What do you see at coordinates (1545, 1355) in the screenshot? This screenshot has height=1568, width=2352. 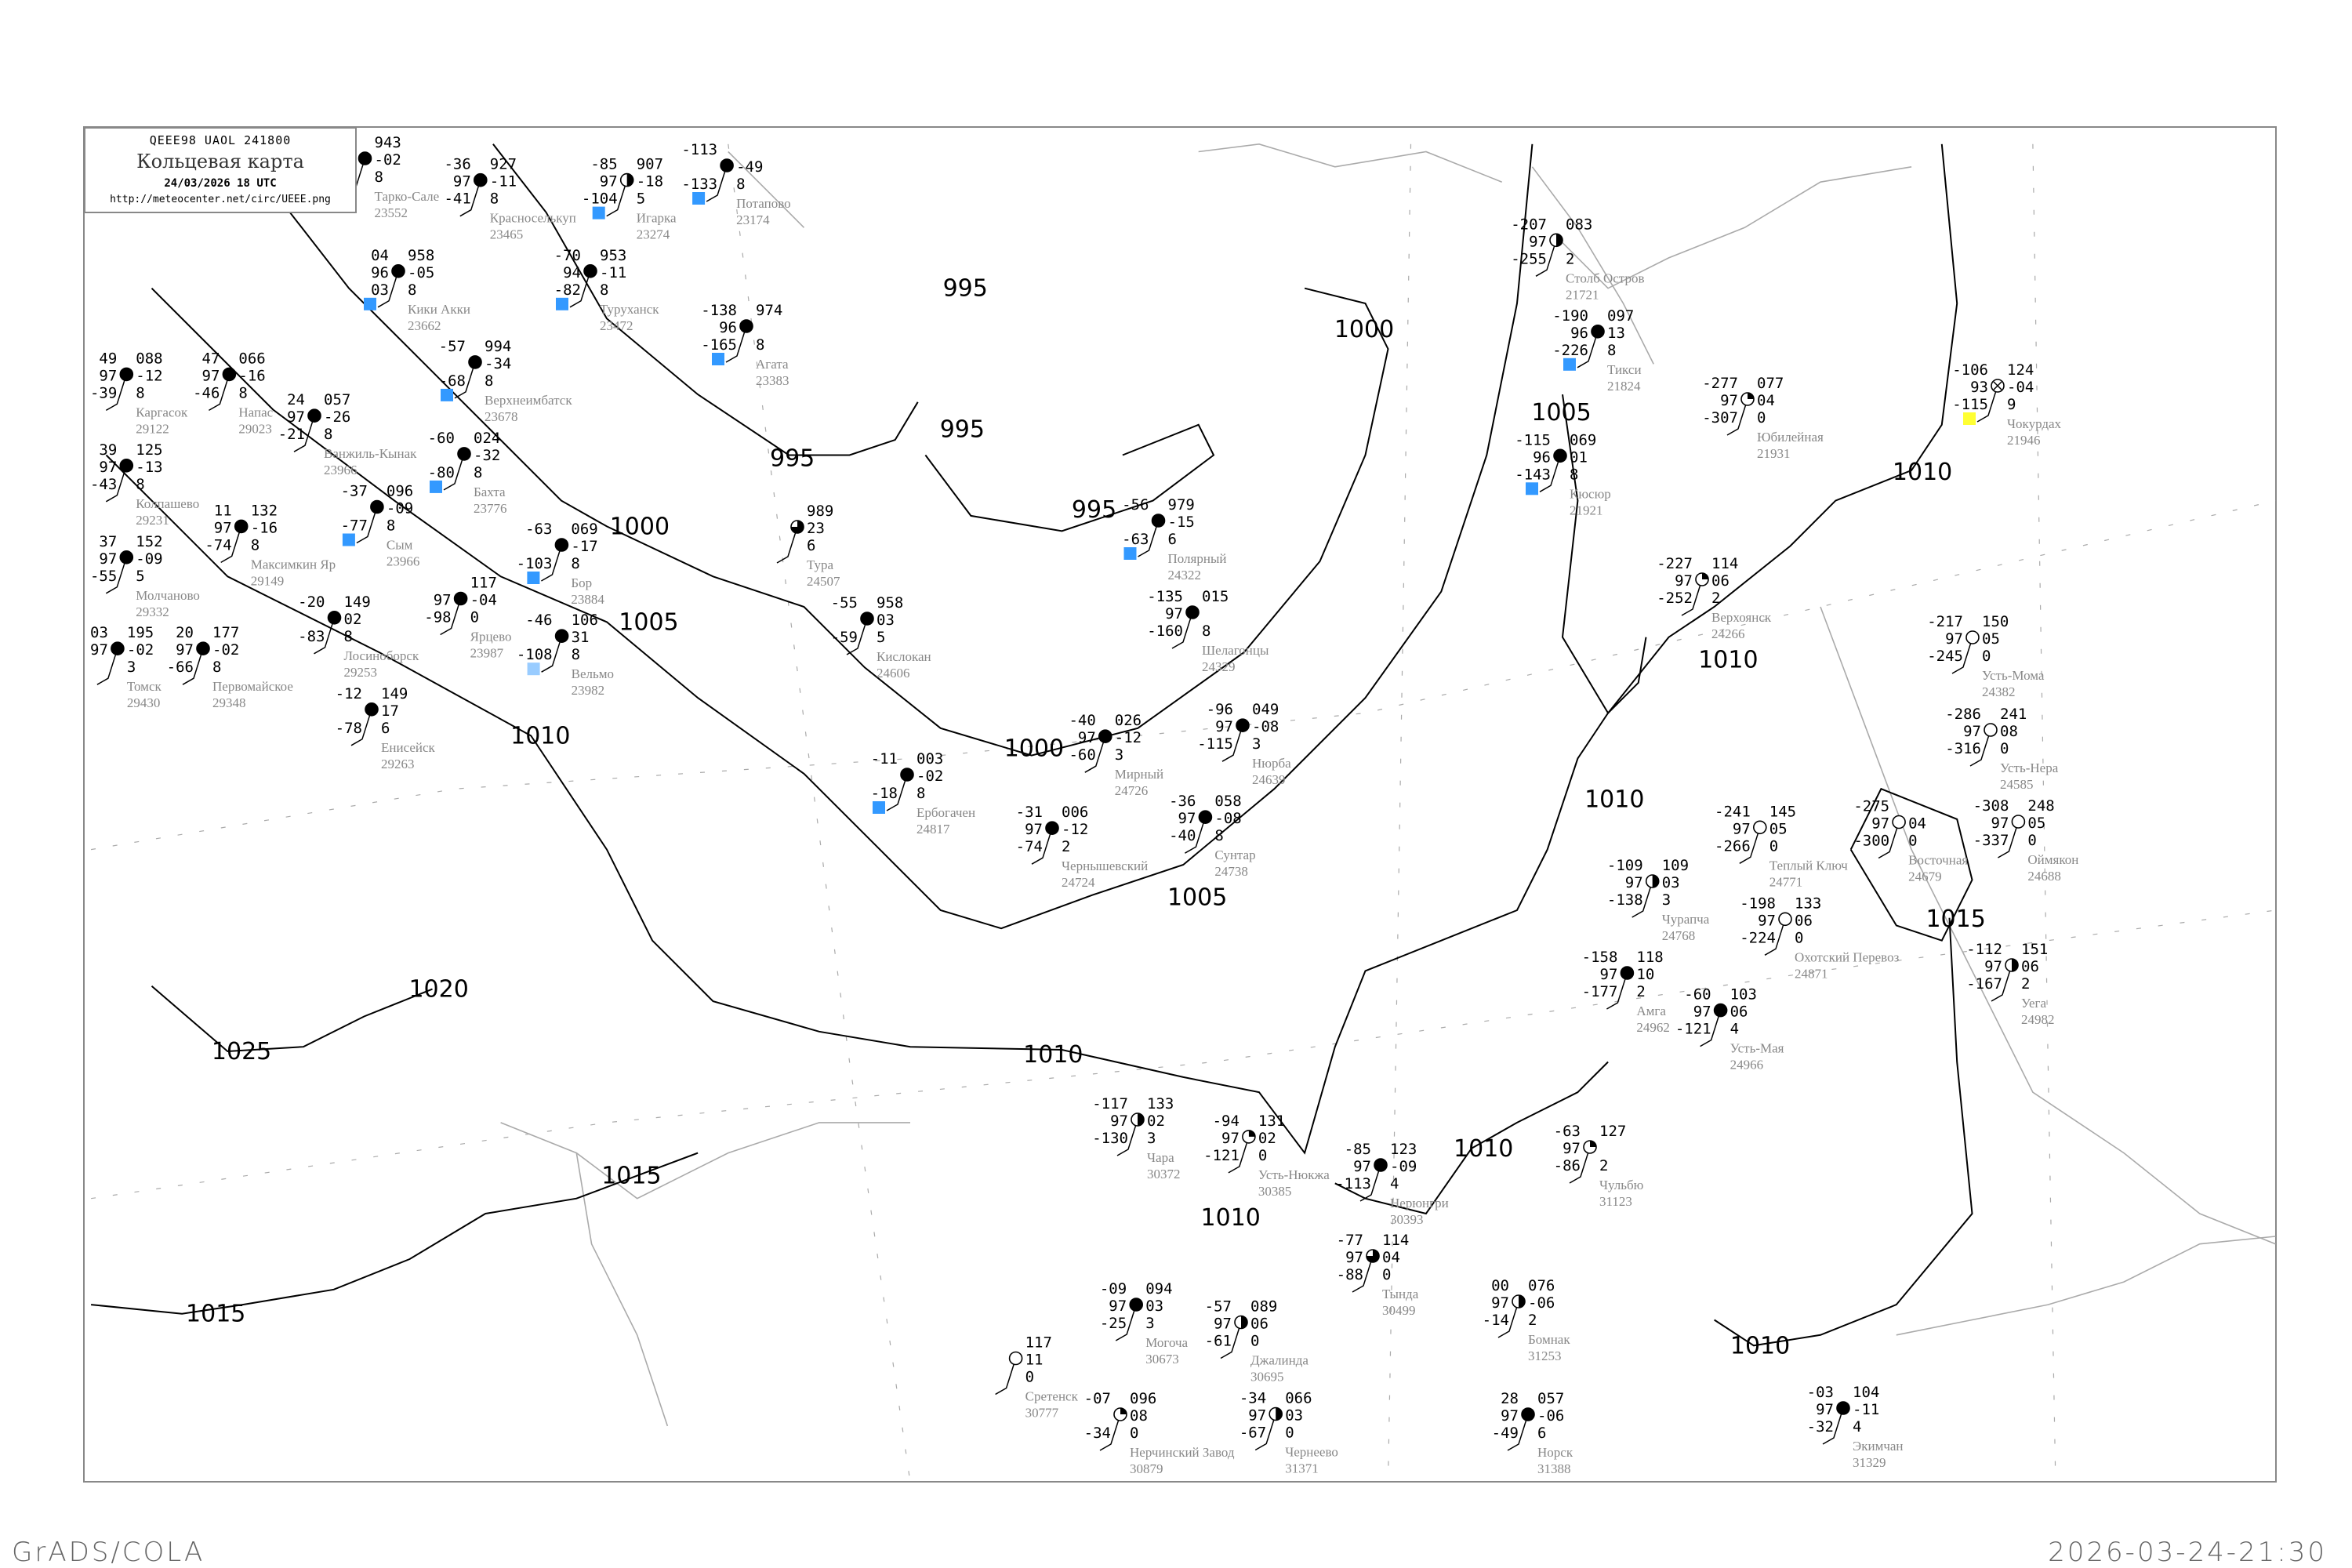 I see `station-index: 31253` at bounding box center [1545, 1355].